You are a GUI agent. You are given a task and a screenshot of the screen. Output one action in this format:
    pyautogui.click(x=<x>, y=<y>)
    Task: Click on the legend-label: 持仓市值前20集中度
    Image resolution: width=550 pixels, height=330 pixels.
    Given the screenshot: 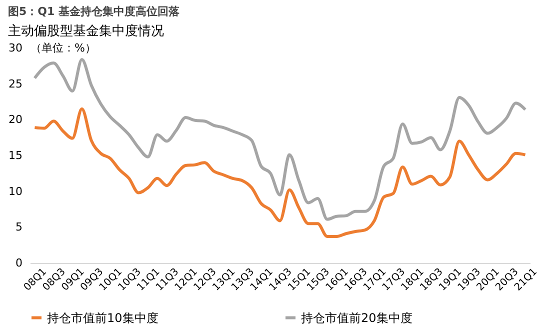 What is the action you would take?
    pyautogui.click(x=356, y=317)
    